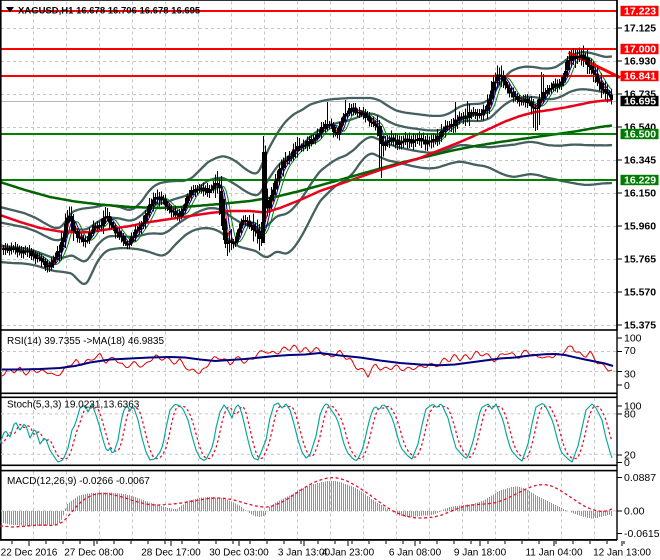 The image size is (660, 560). What do you see at coordinates (640, 135) in the screenshot?
I see `svg-text: 16.500` at bounding box center [640, 135].